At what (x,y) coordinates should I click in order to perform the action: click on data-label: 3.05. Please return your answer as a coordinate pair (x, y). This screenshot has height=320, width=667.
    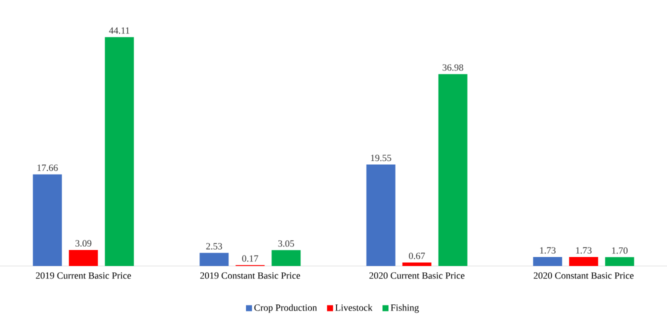
    Looking at the image, I should click on (286, 243).